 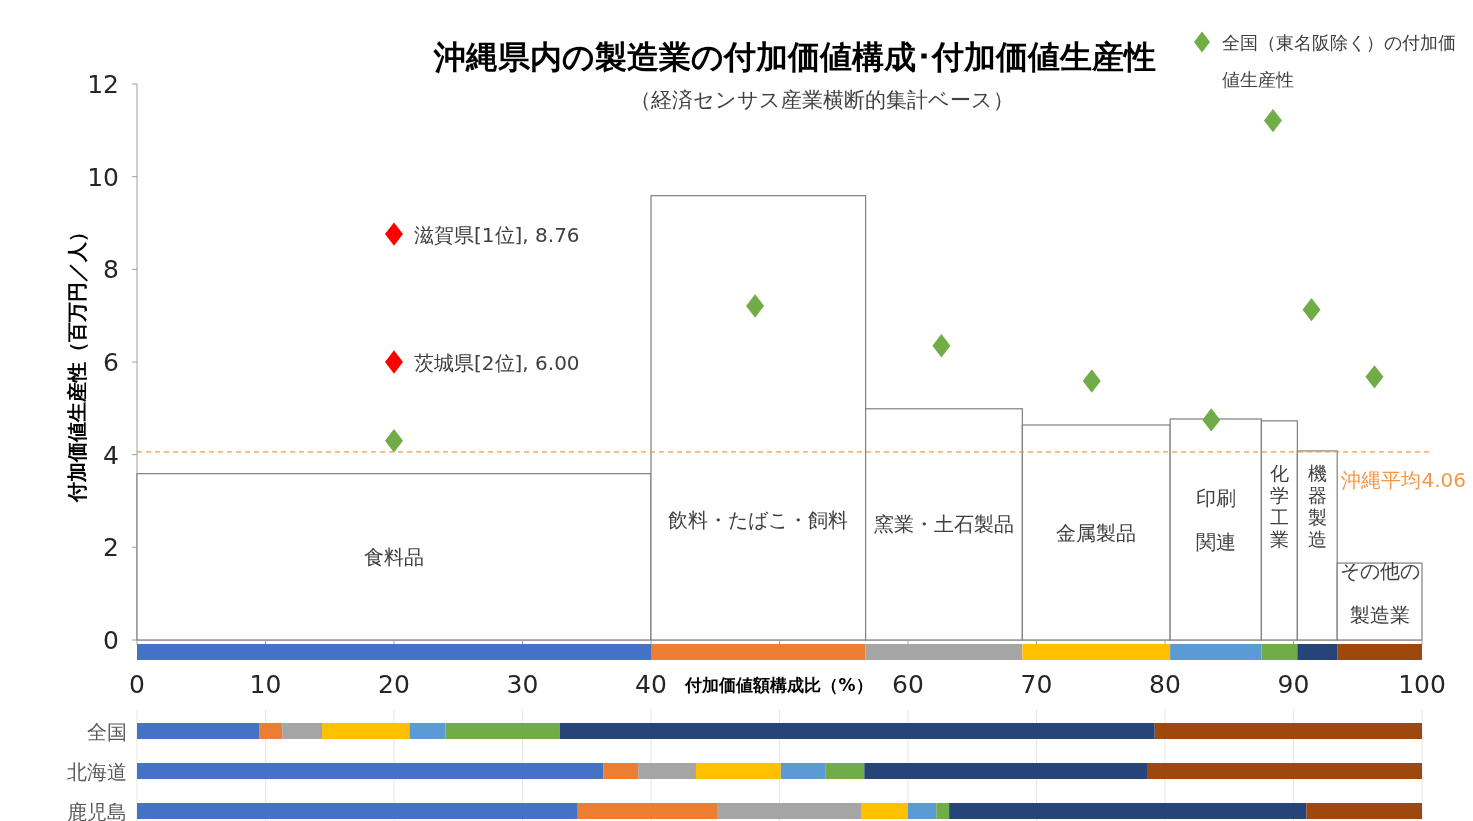 What do you see at coordinates (394, 684) in the screenshot?
I see `x-tick-label: 20` at bounding box center [394, 684].